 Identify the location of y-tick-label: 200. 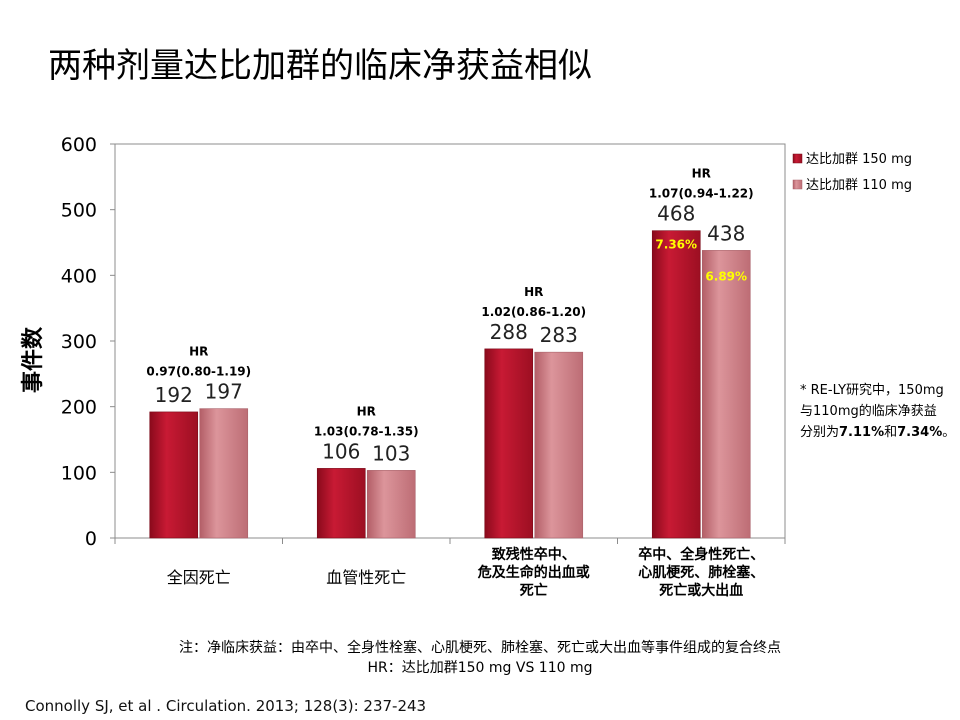
(79, 408).